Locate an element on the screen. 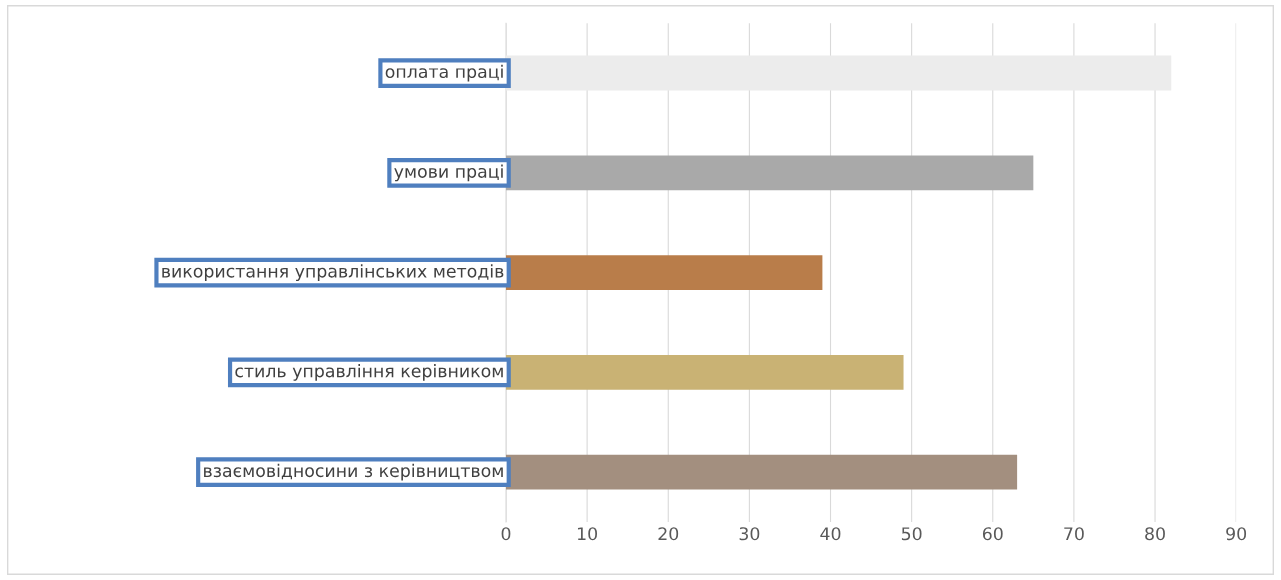 The image size is (1281, 580). x-tick-label: 0 is located at coordinates (506, 534).